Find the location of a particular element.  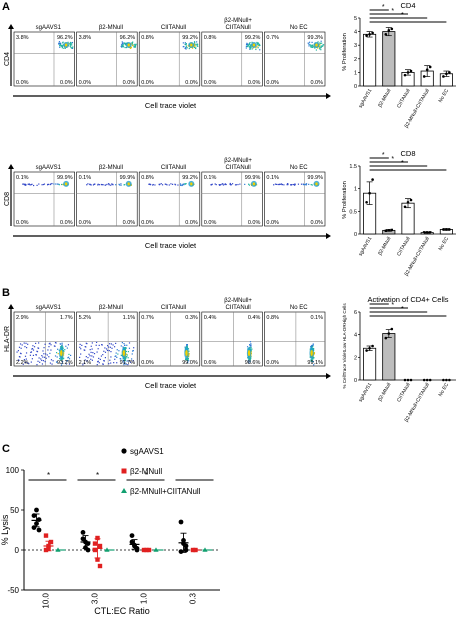

quadrant-top-right: 0.3% is located at coordinates (191, 318).